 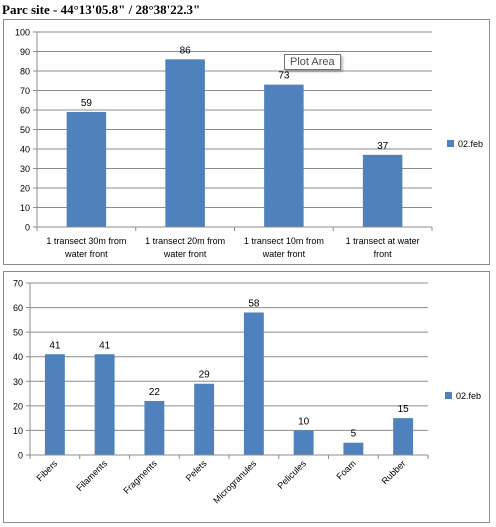 I want to click on transect-ytick-label: 10, so click(x=25, y=208).